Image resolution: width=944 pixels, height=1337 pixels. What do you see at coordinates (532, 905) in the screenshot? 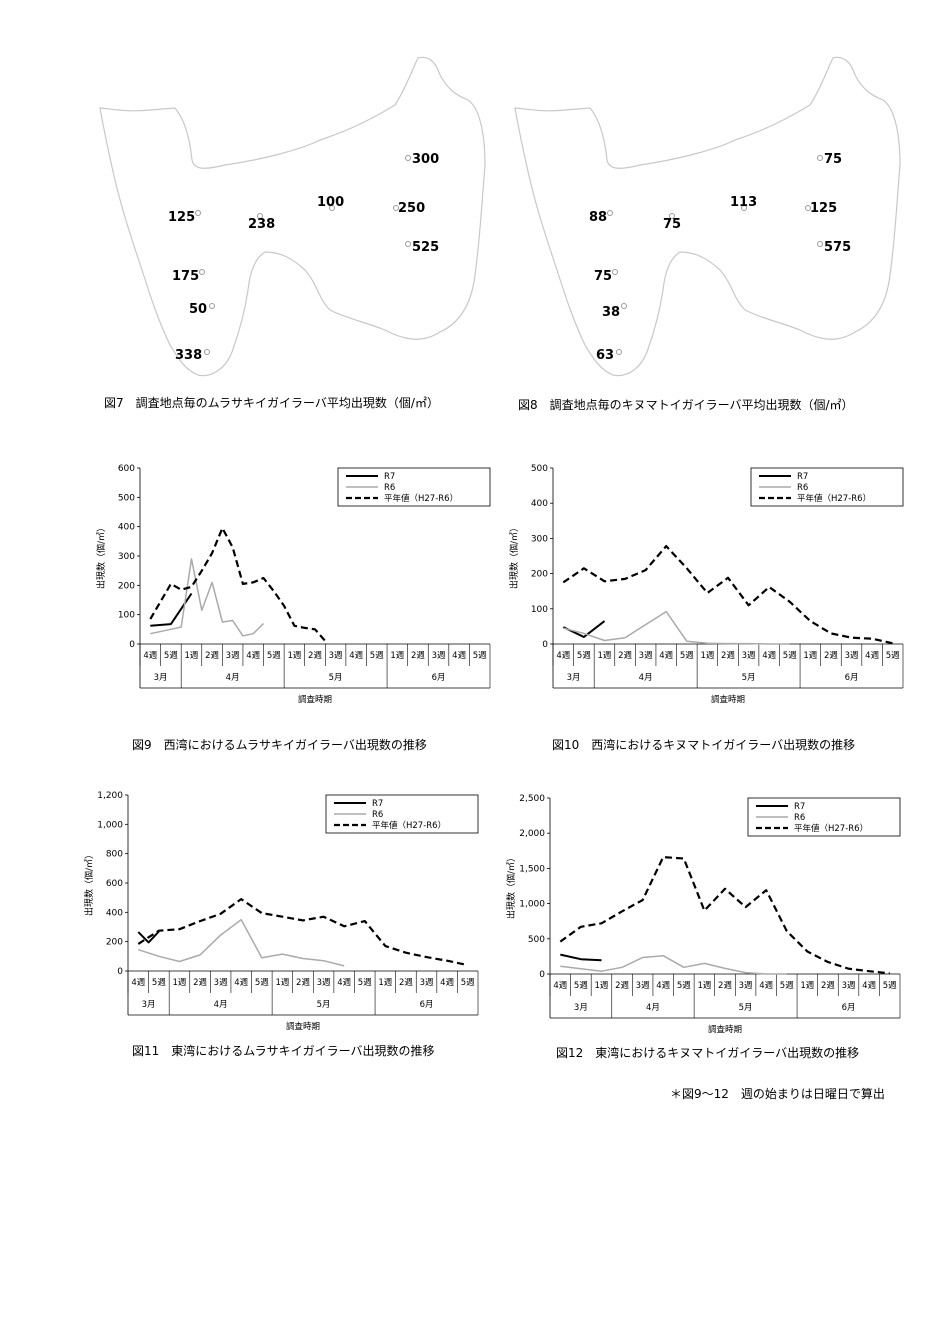
I see `y-tick-label: 1,000` at bounding box center [532, 905].